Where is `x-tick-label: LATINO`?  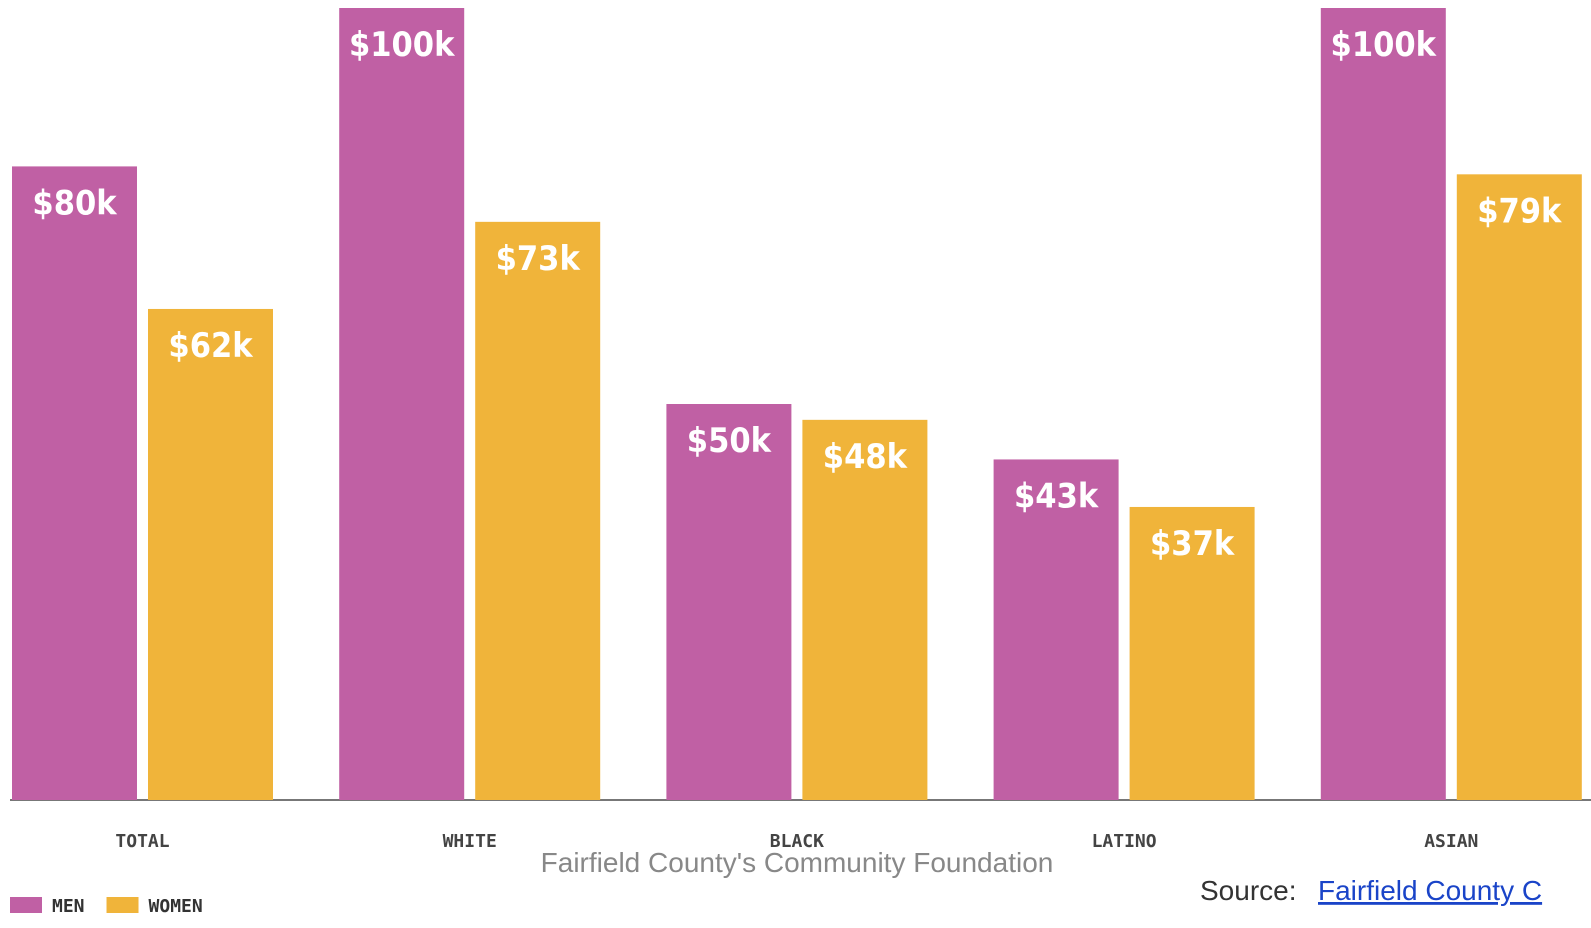
x-tick-label: LATINO is located at coordinates (1124, 841).